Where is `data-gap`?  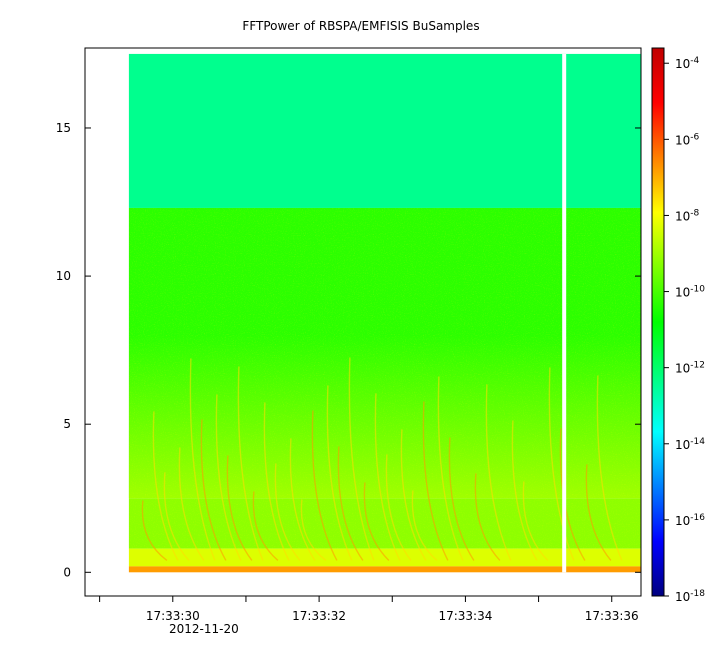 data-gap is located at coordinates (564, 313).